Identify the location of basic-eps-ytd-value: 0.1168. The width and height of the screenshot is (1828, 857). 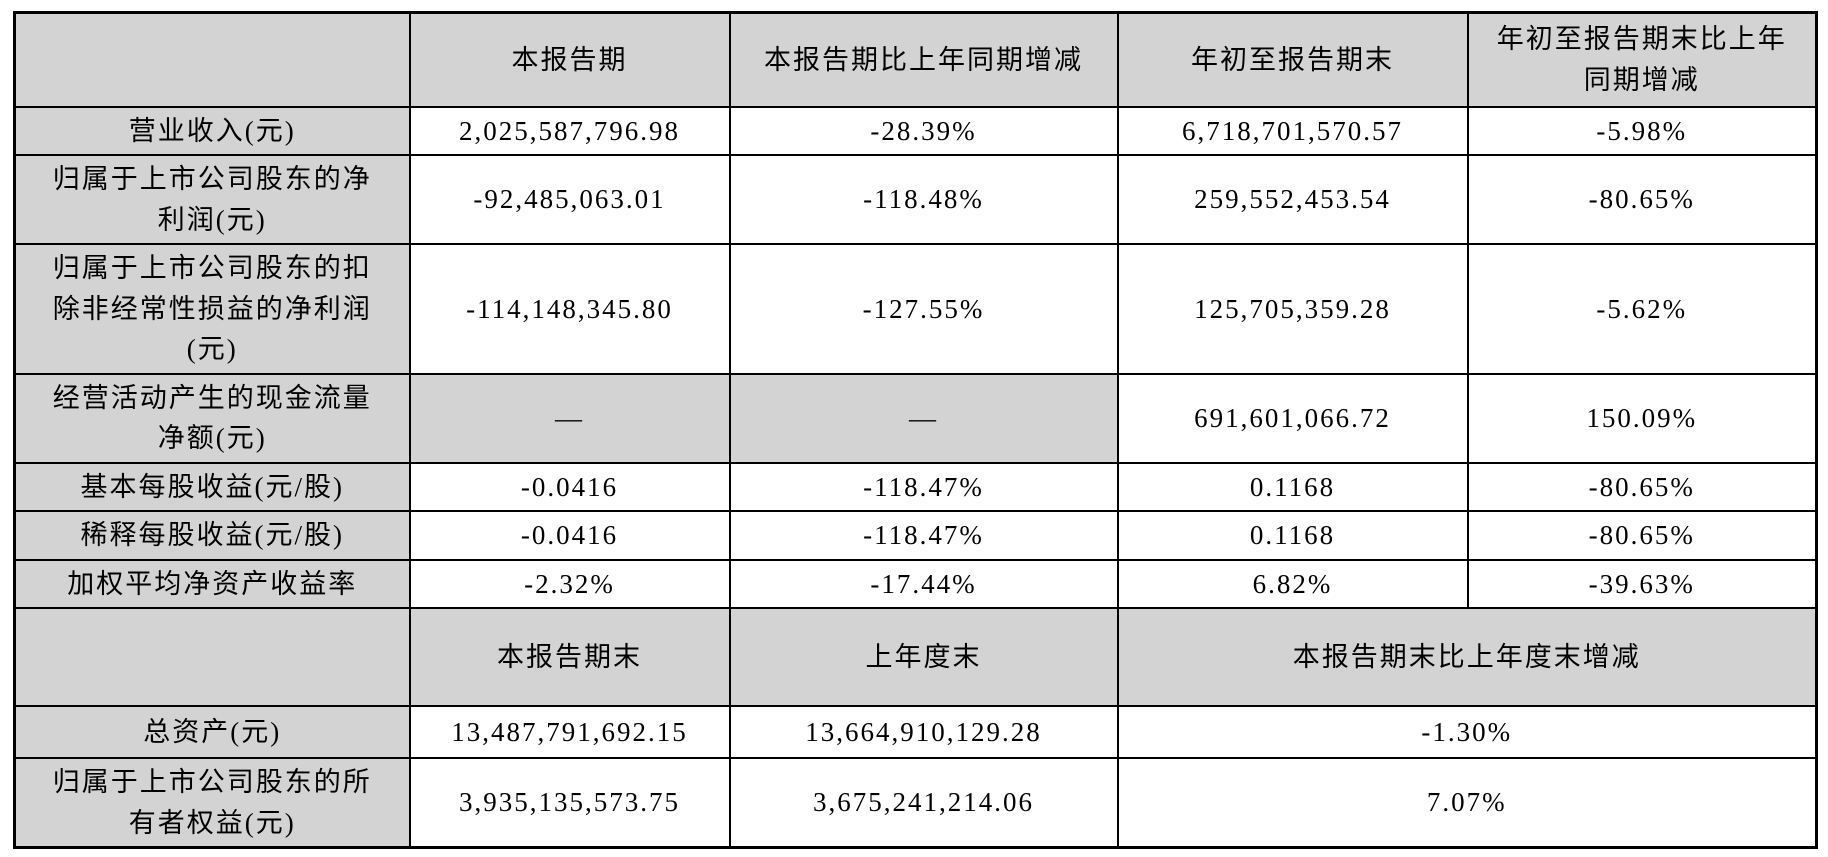
(1292, 486).